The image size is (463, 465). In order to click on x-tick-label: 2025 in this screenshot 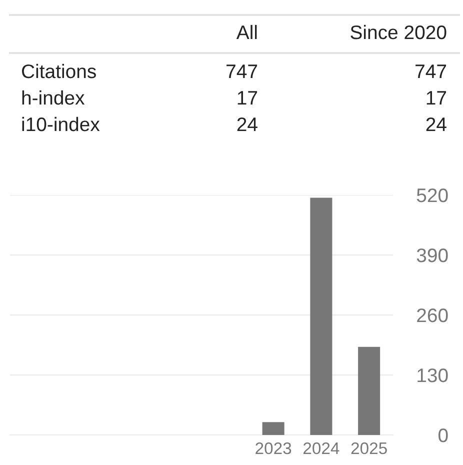, I will do `click(369, 448)`.